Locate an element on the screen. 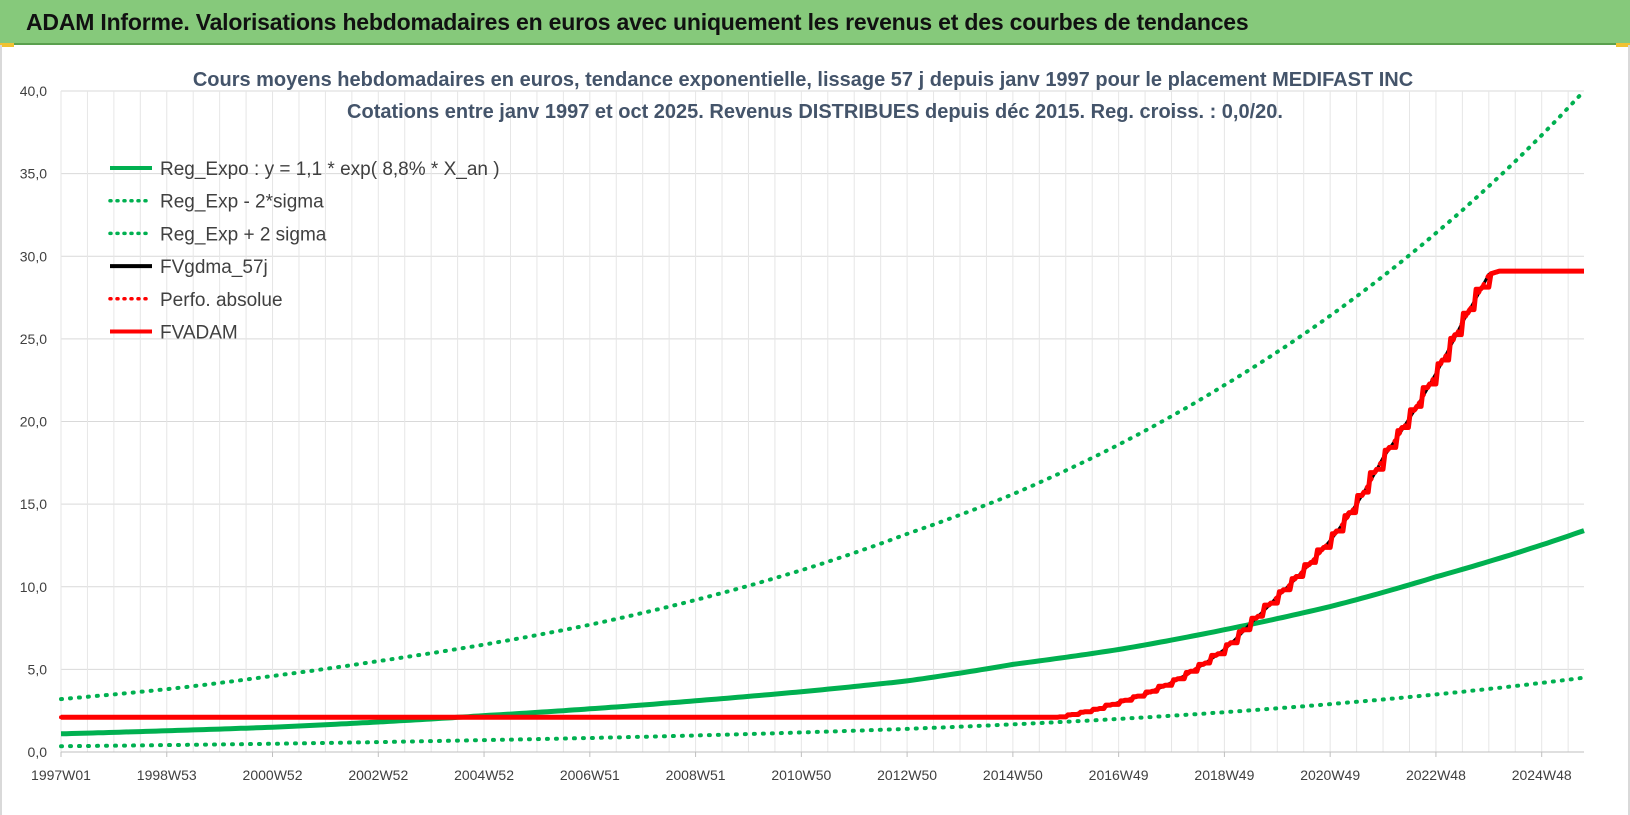 This screenshot has width=1630, height=815. x-tick-label: 2022W48 is located at coordinates (1436, 775).